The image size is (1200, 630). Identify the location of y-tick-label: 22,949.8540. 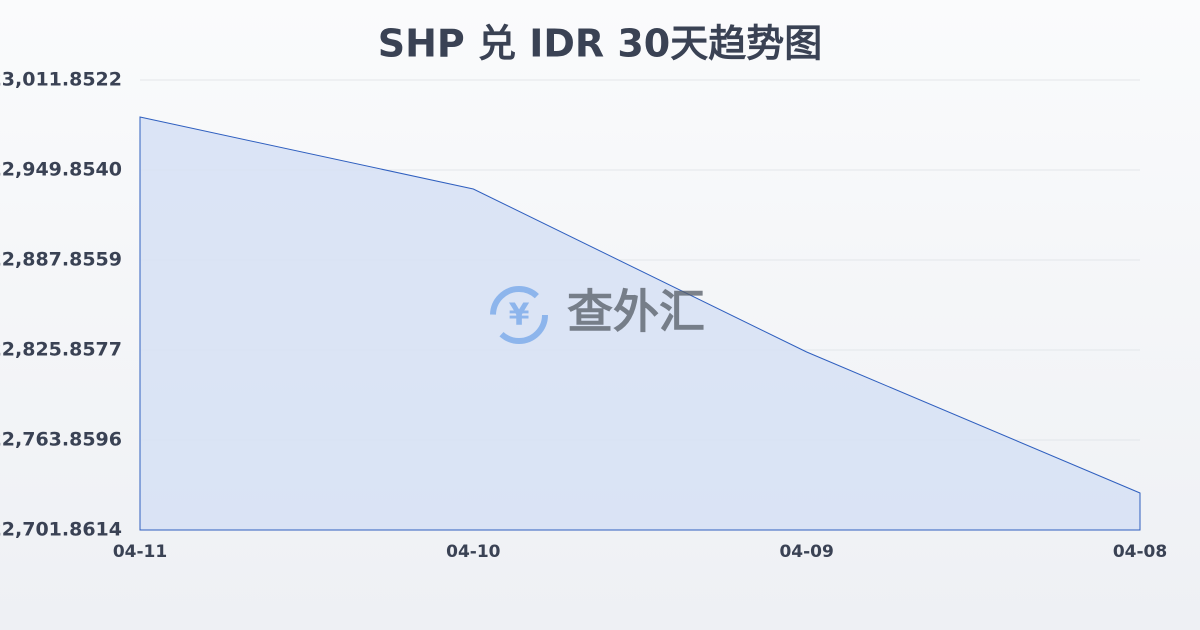
(61, 170).